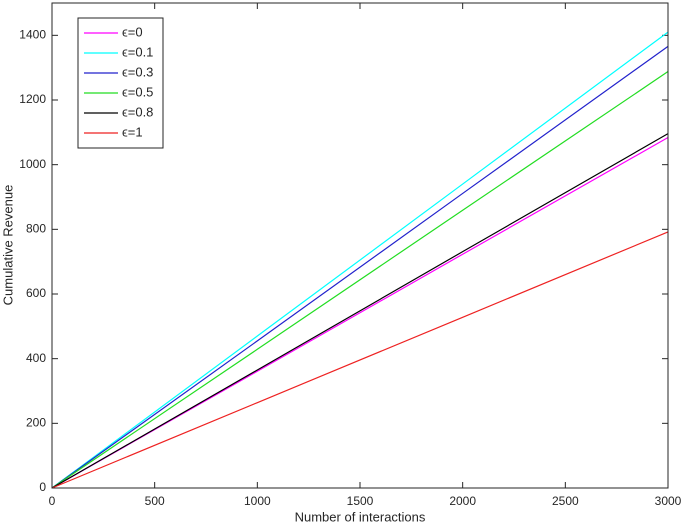  I want to click on legend-label: ϵ=0, so click(132, 31).